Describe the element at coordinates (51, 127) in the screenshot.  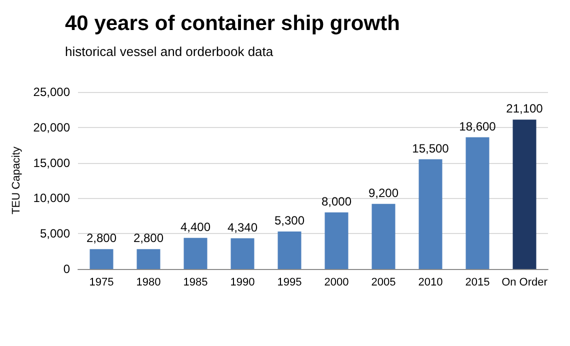
I see `y-tick-label: 20,000` at that location.